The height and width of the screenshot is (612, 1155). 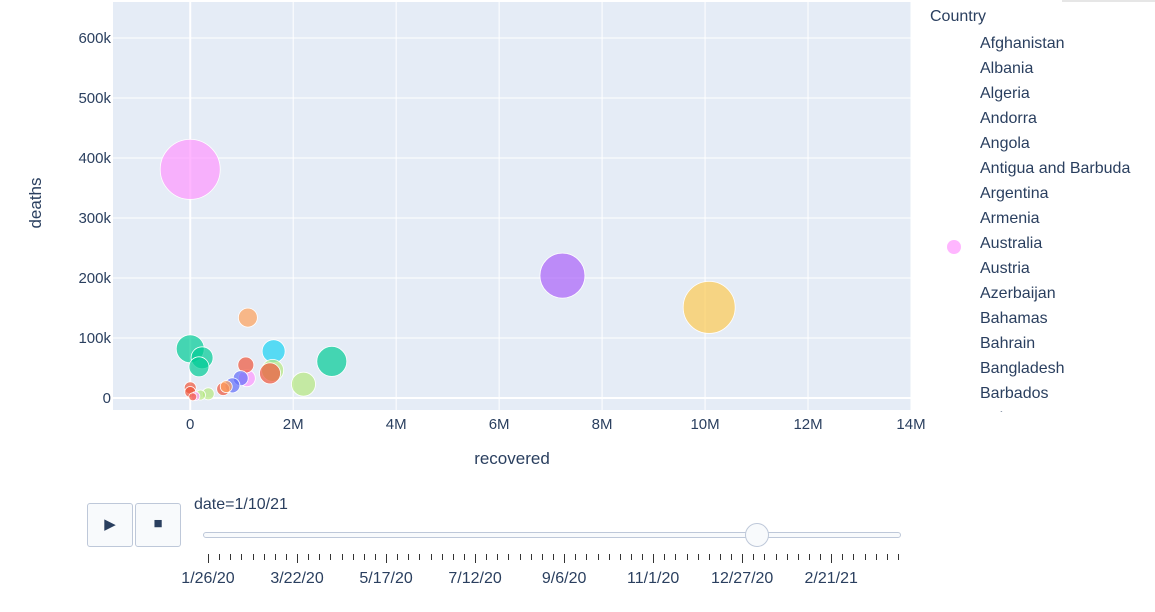 What do you see at coordinates (1022, 43) in the screenshot?
I see `legend-label: Afghanistan` at bounding box center [1022, 43].